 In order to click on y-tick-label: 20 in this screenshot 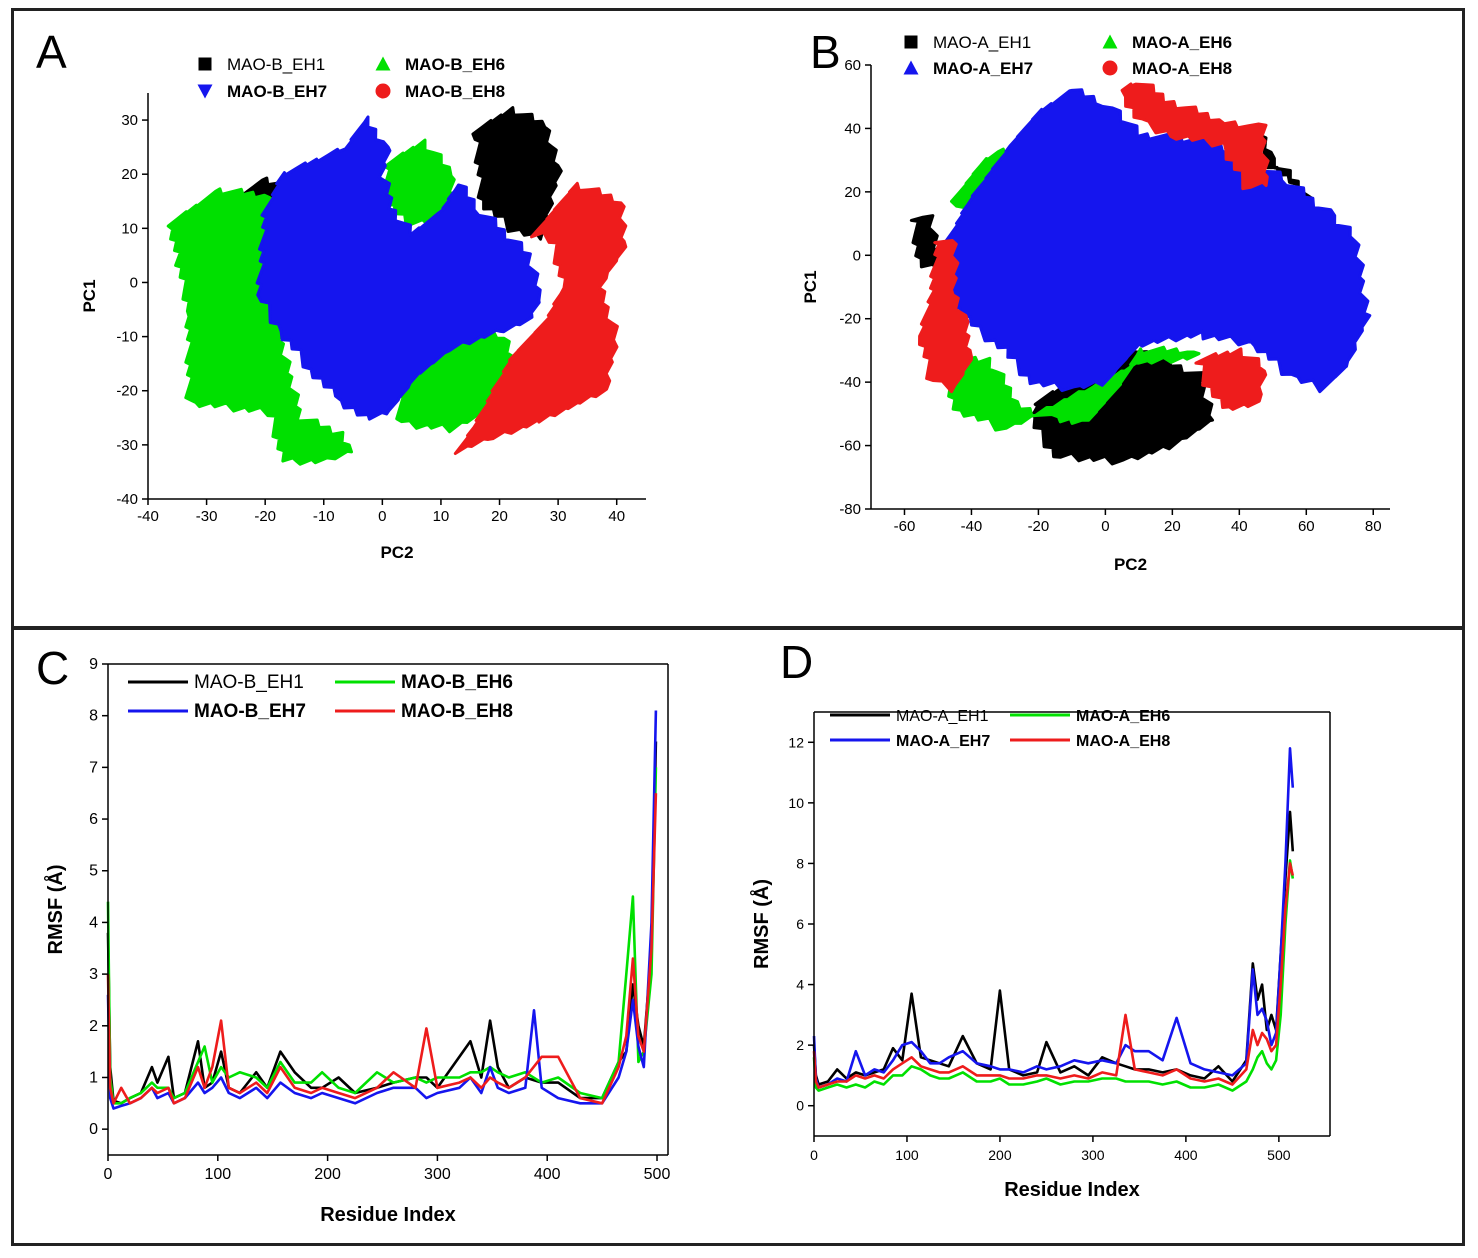, I will do `click(852, 192)`.